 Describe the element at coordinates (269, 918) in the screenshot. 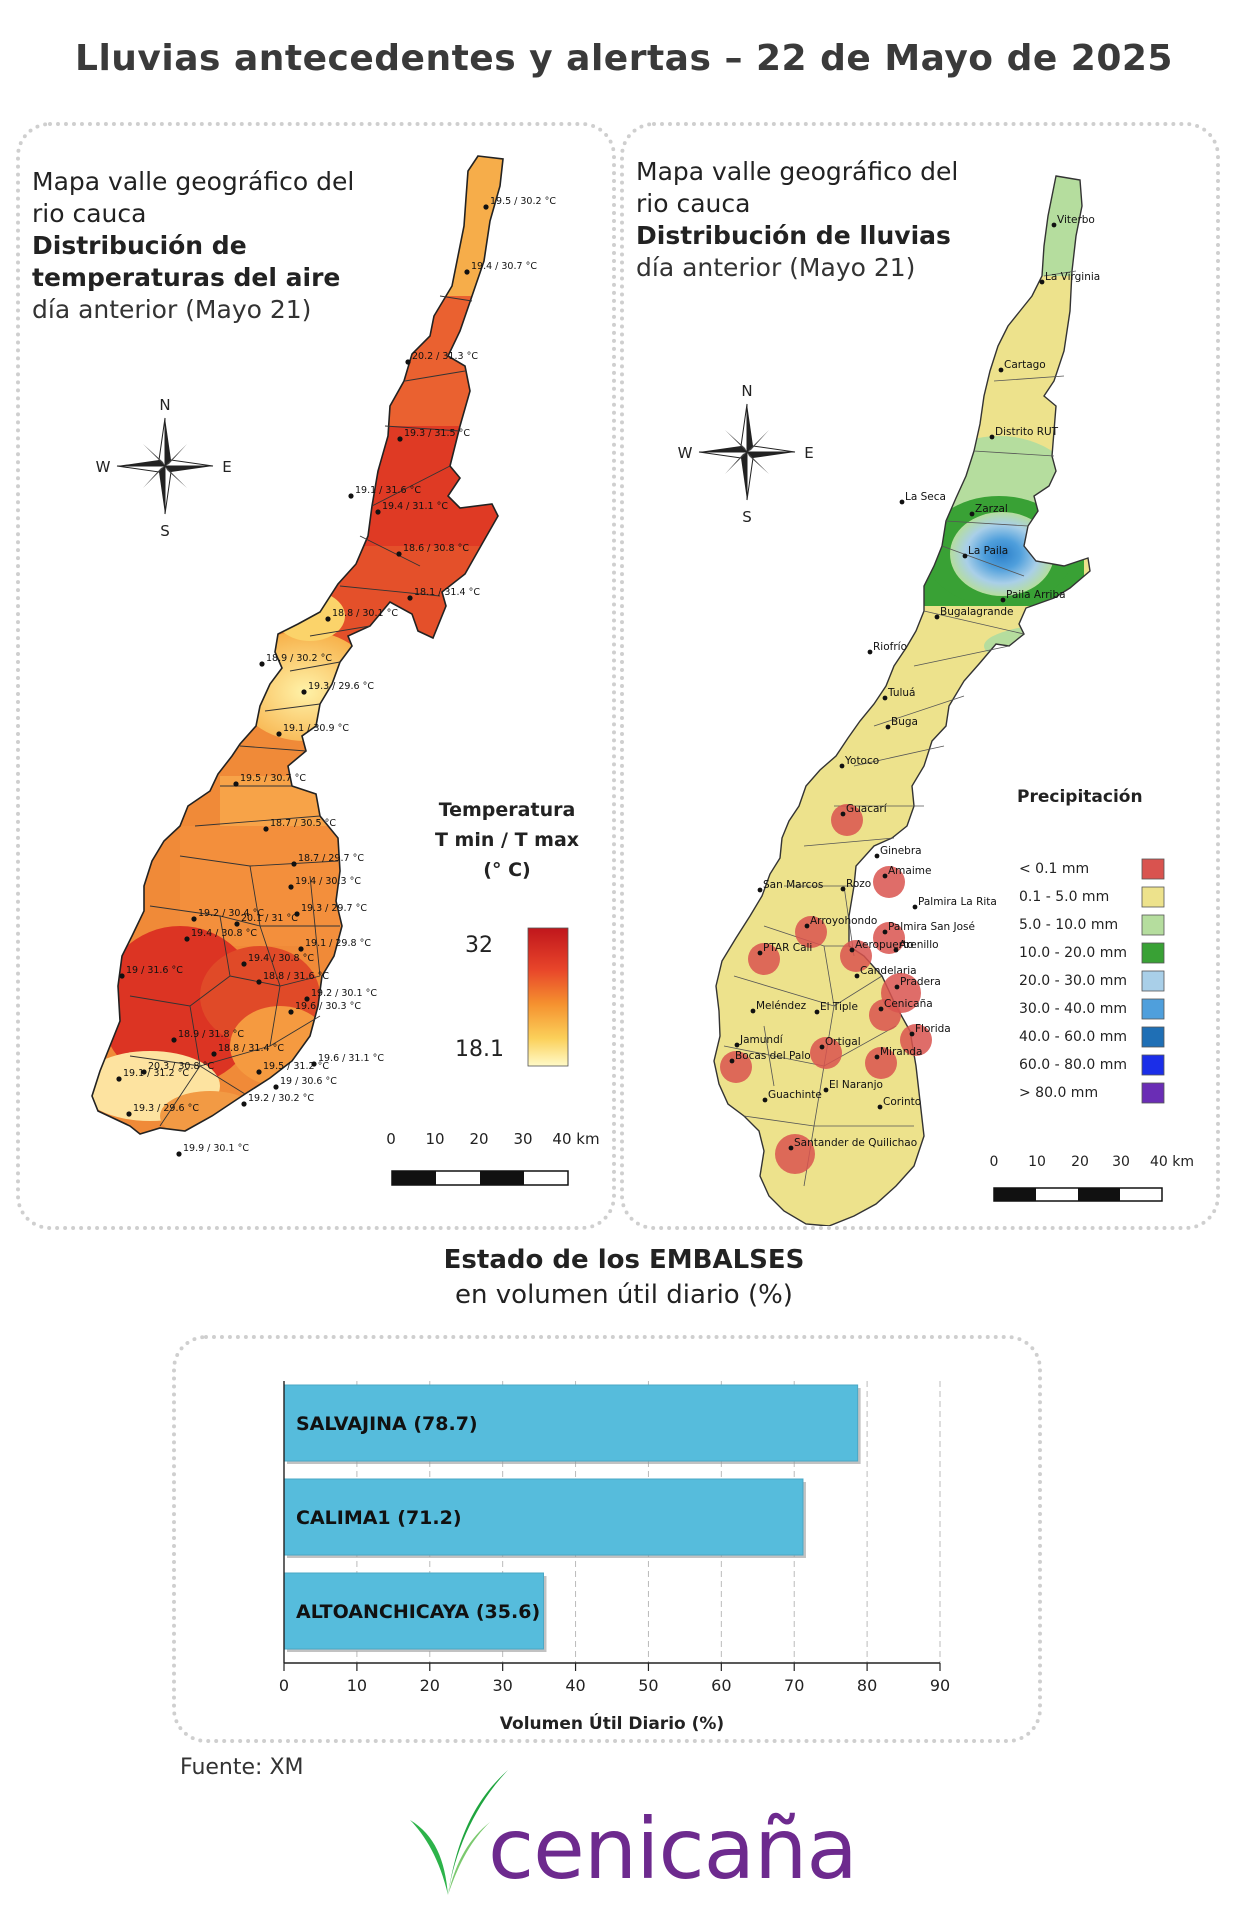

I see `temp-station-label: 20.1 / 31 °C` at that location.